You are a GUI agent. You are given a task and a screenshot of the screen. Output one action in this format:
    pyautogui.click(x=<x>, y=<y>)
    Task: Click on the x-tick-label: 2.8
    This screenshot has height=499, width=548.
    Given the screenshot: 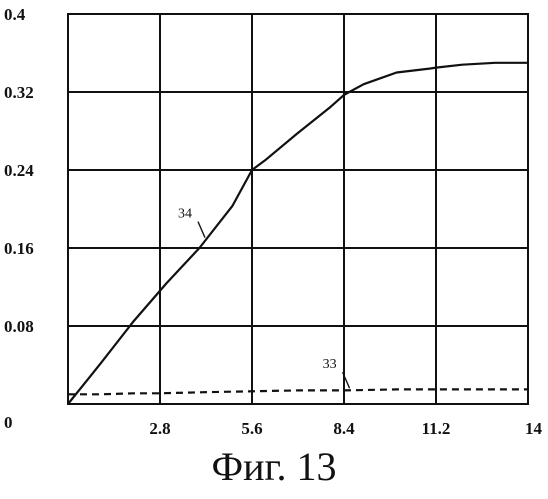 What is the action you would take?
    pyautogui.click(x=159, y=428)
    